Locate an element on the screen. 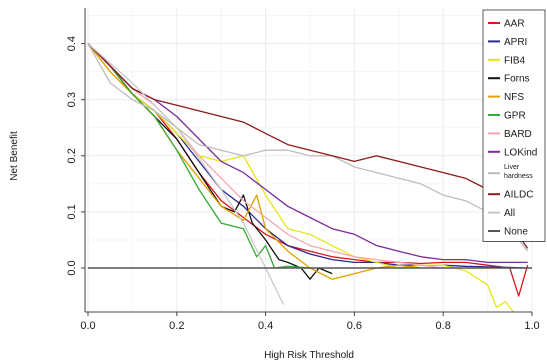 The image size is (547, 360). x-tick-label: 0.2 is located at coordinates (176, 326).